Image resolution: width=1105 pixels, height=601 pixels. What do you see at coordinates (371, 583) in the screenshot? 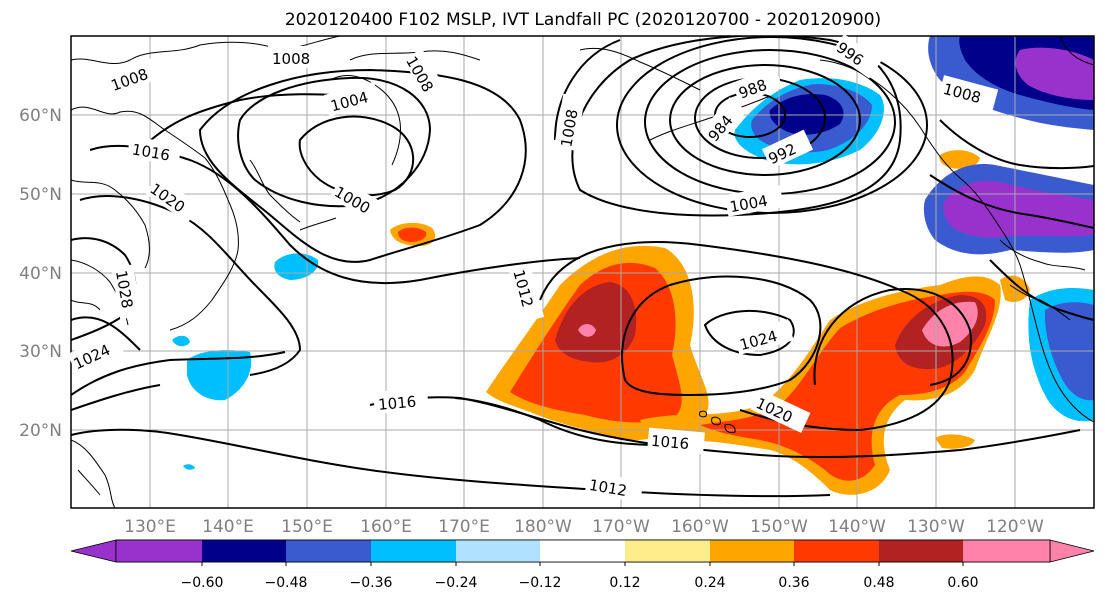
I see `colorbar-tick-label: −0.36` at bounding box center [371, 583].